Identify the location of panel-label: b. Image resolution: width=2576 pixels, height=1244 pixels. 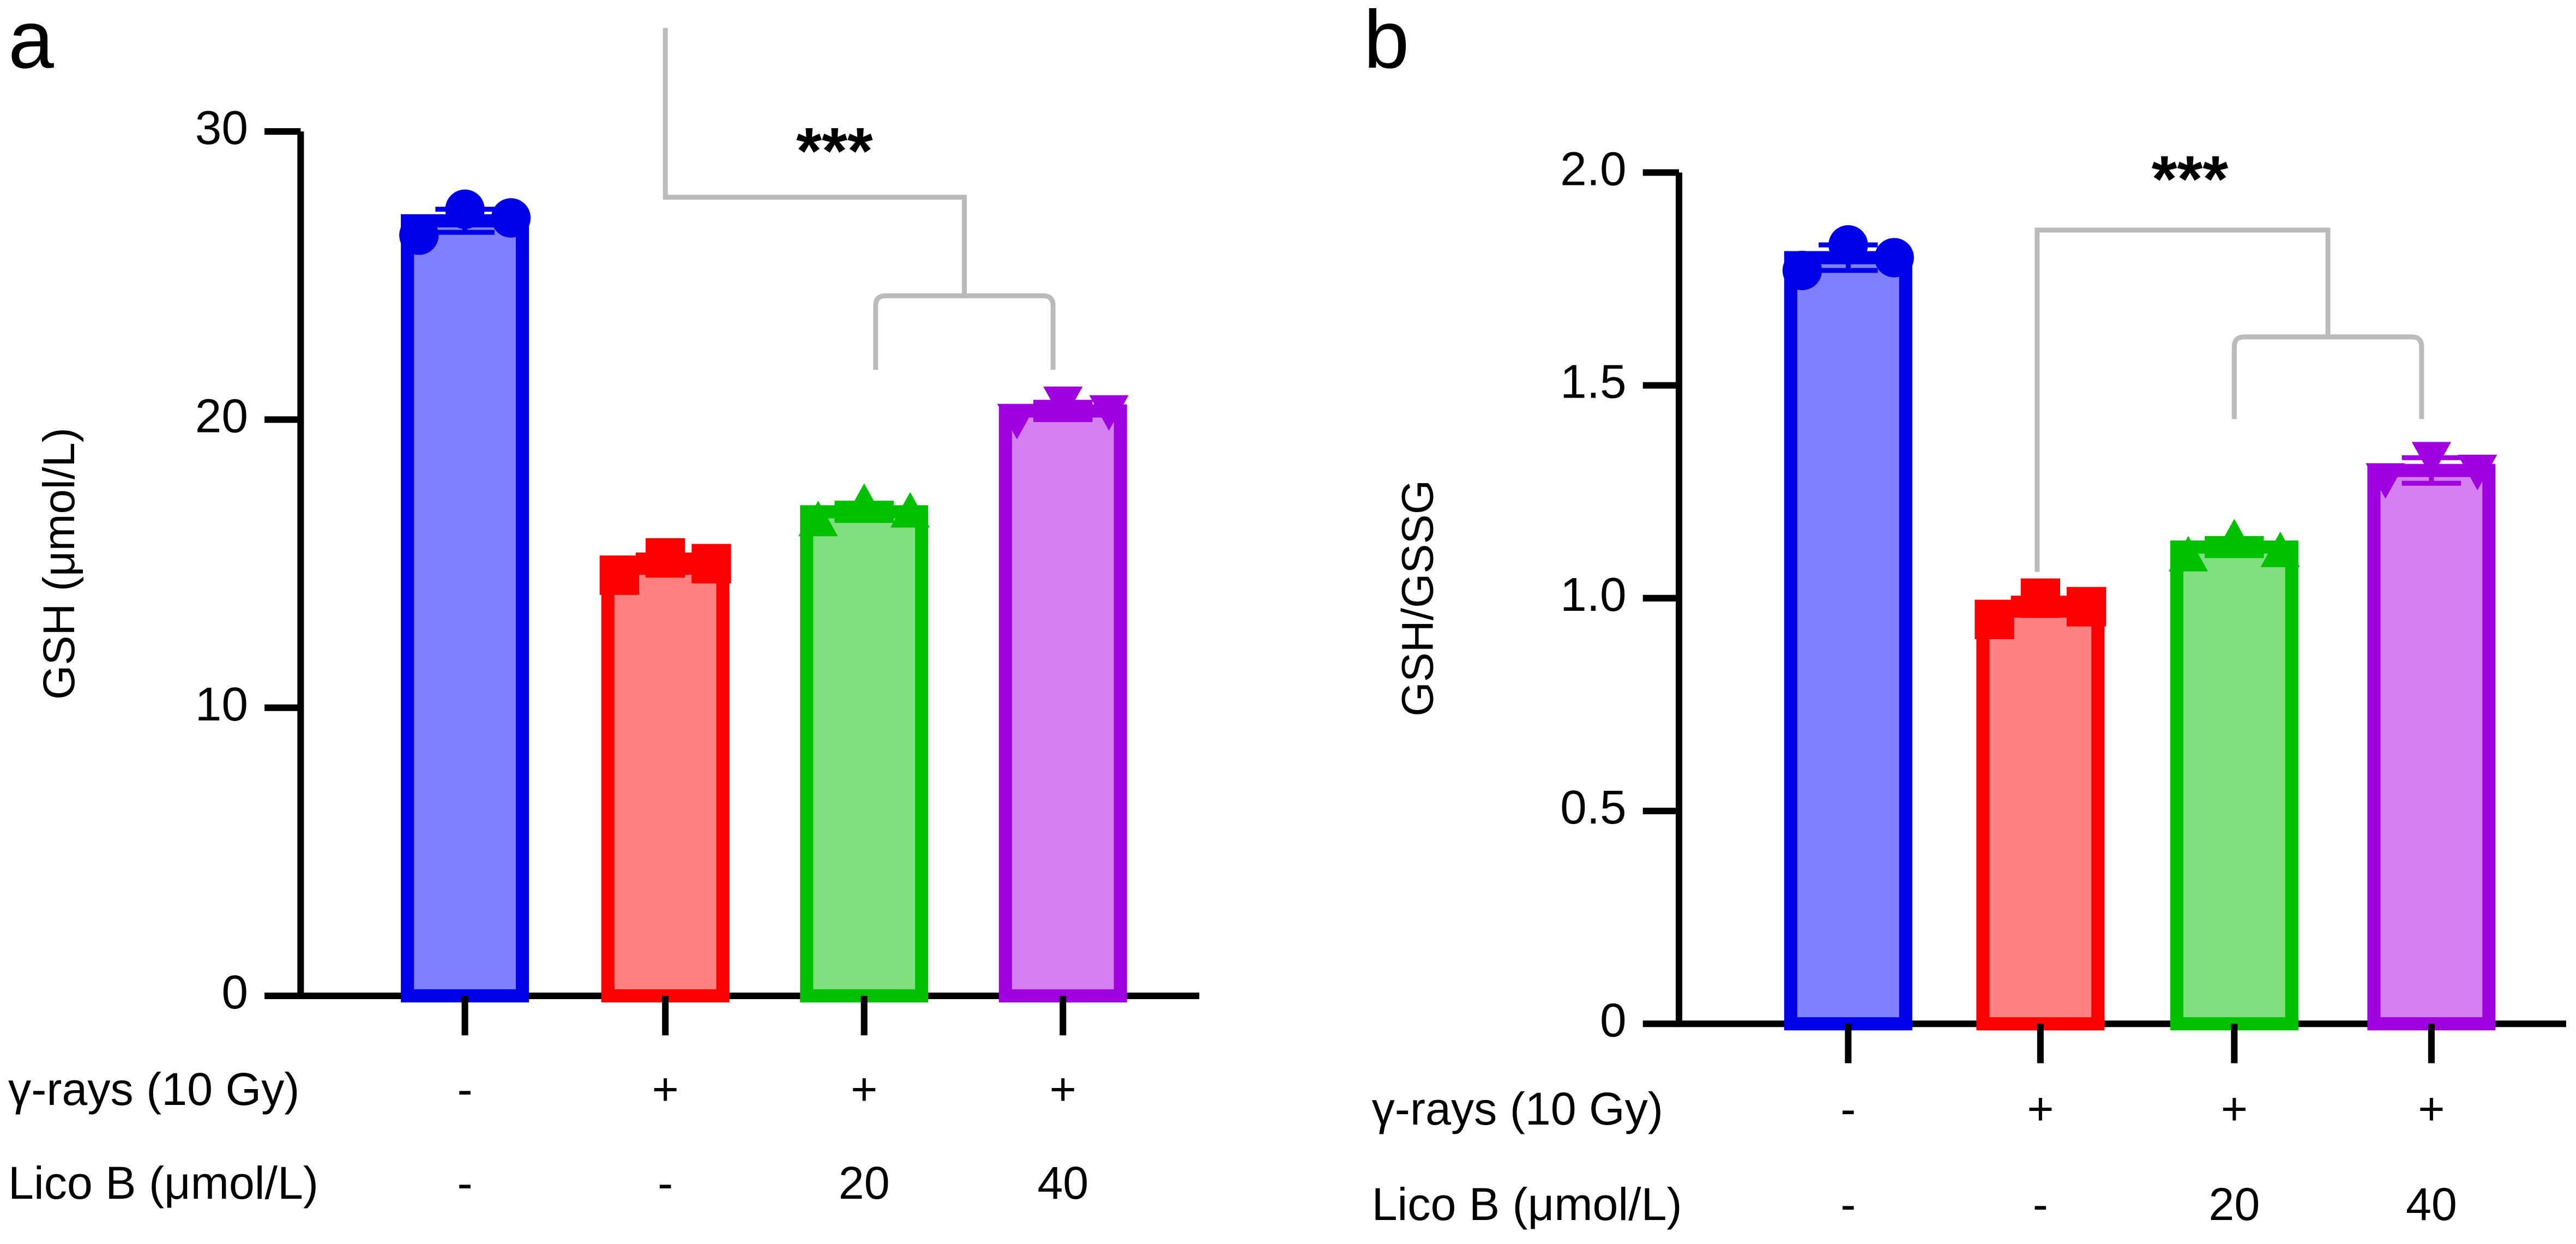
(1387, 42).